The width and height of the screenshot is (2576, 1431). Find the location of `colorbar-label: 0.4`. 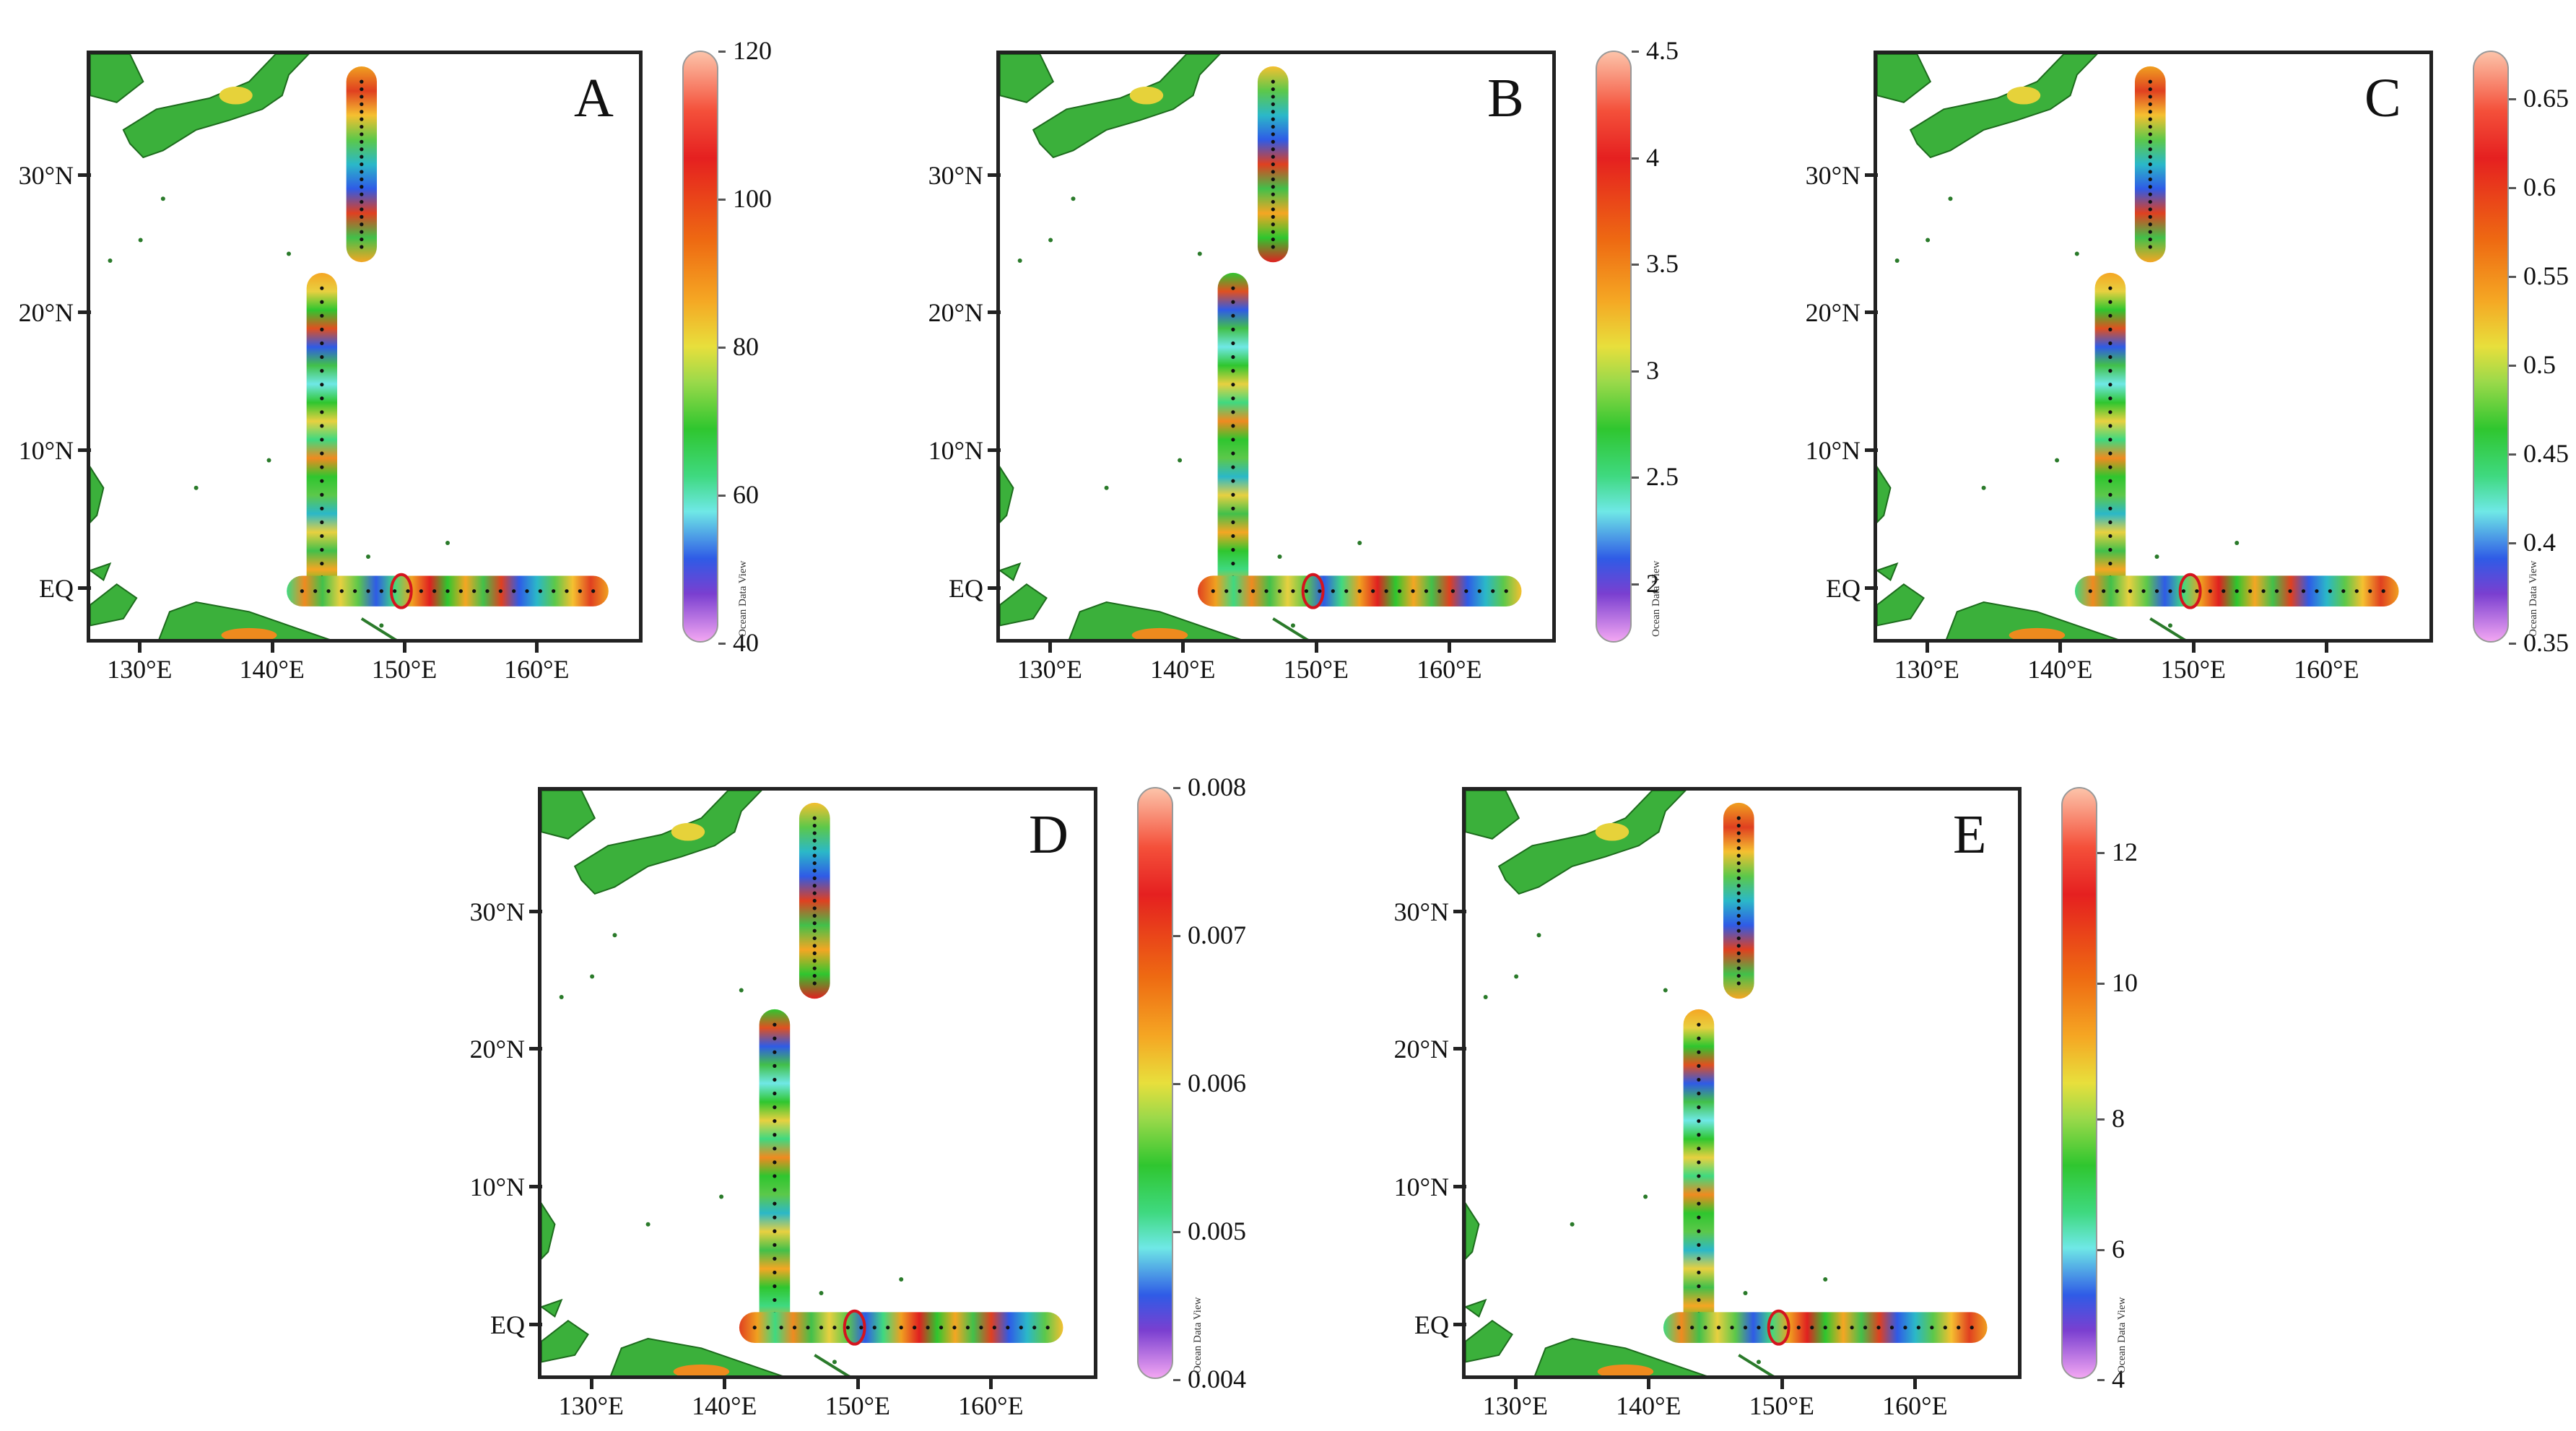

colorbar-label: 0.4 is located at coordinates (2539, 542).